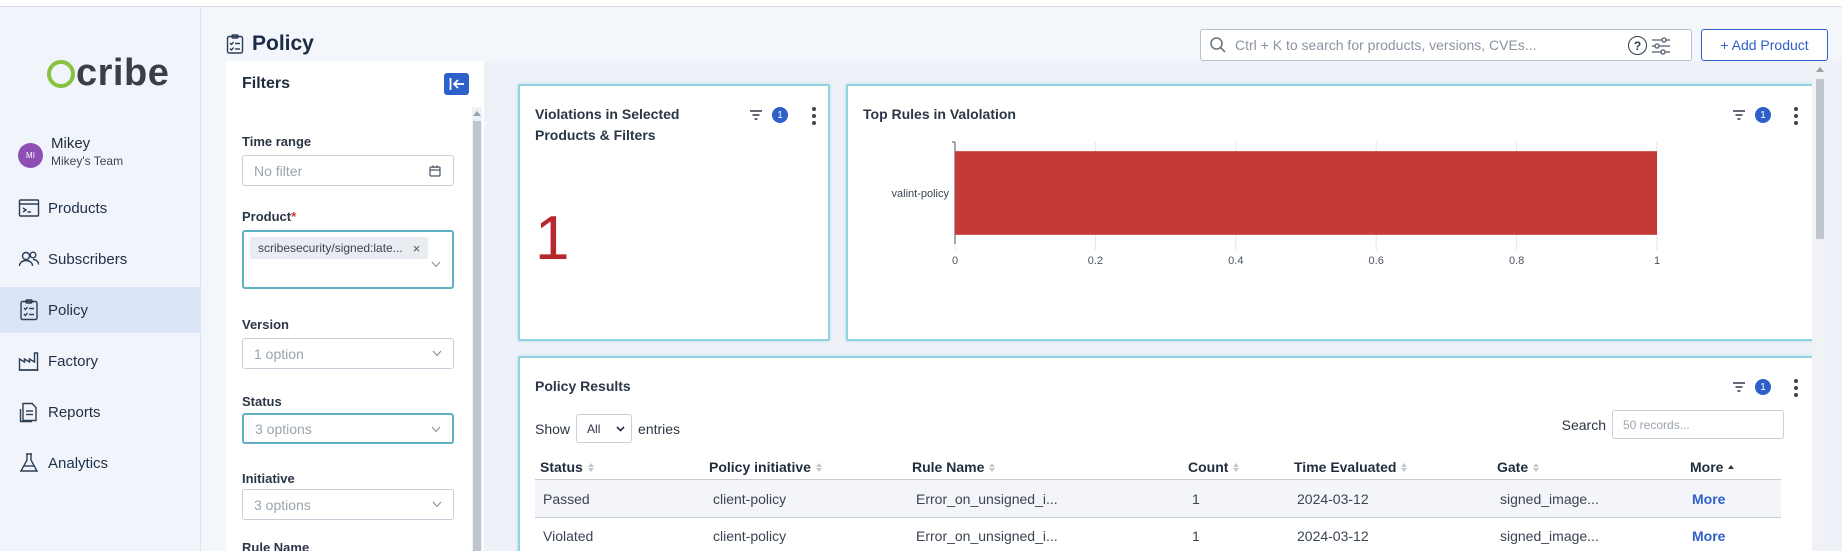 Image resolution: width=1842 pixels, height=551 pixels. What do you see at coordinates (477, 336) in the screenshot?
I see `filters-scroll-thumb` at bounding box center [477, 336].